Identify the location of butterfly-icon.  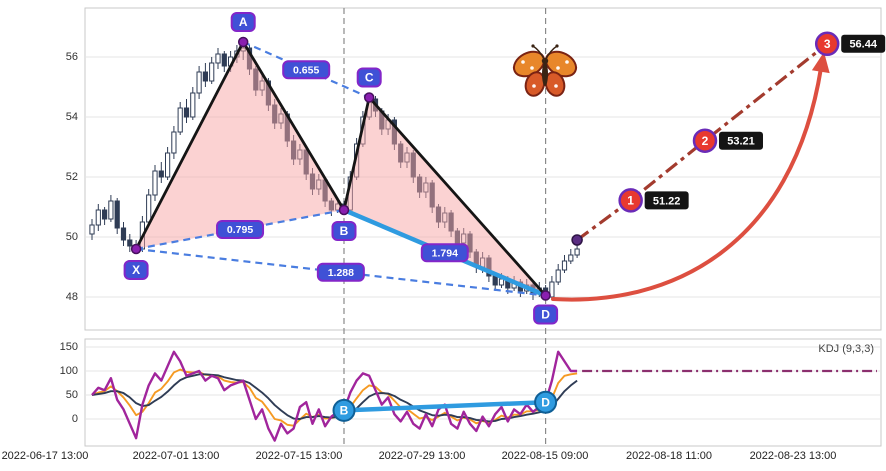
(545, 70).